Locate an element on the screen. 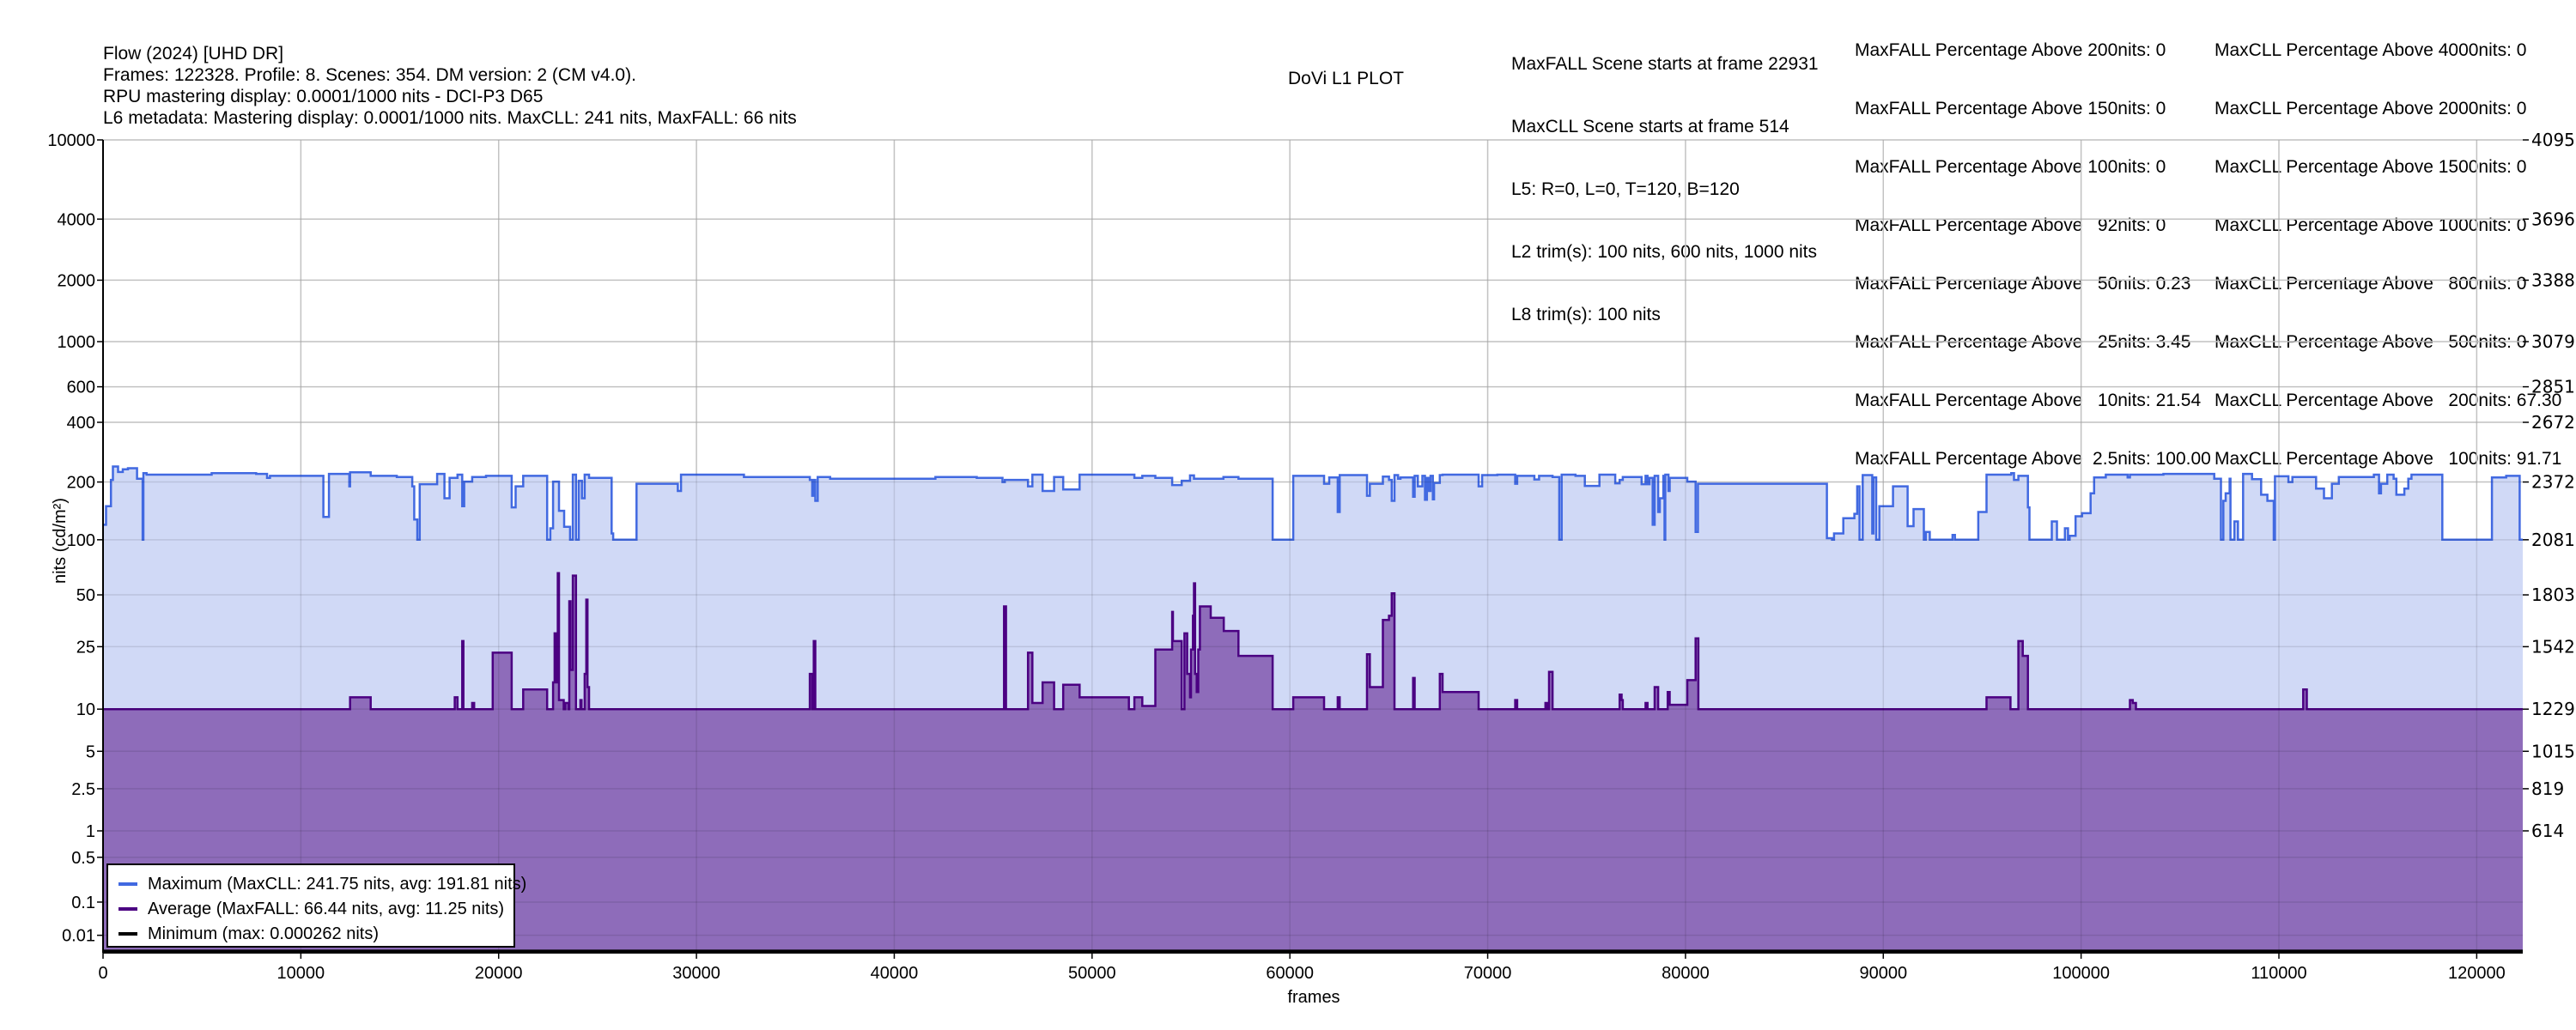  legend-swatch-maximum is located at coordinates (128, 884).